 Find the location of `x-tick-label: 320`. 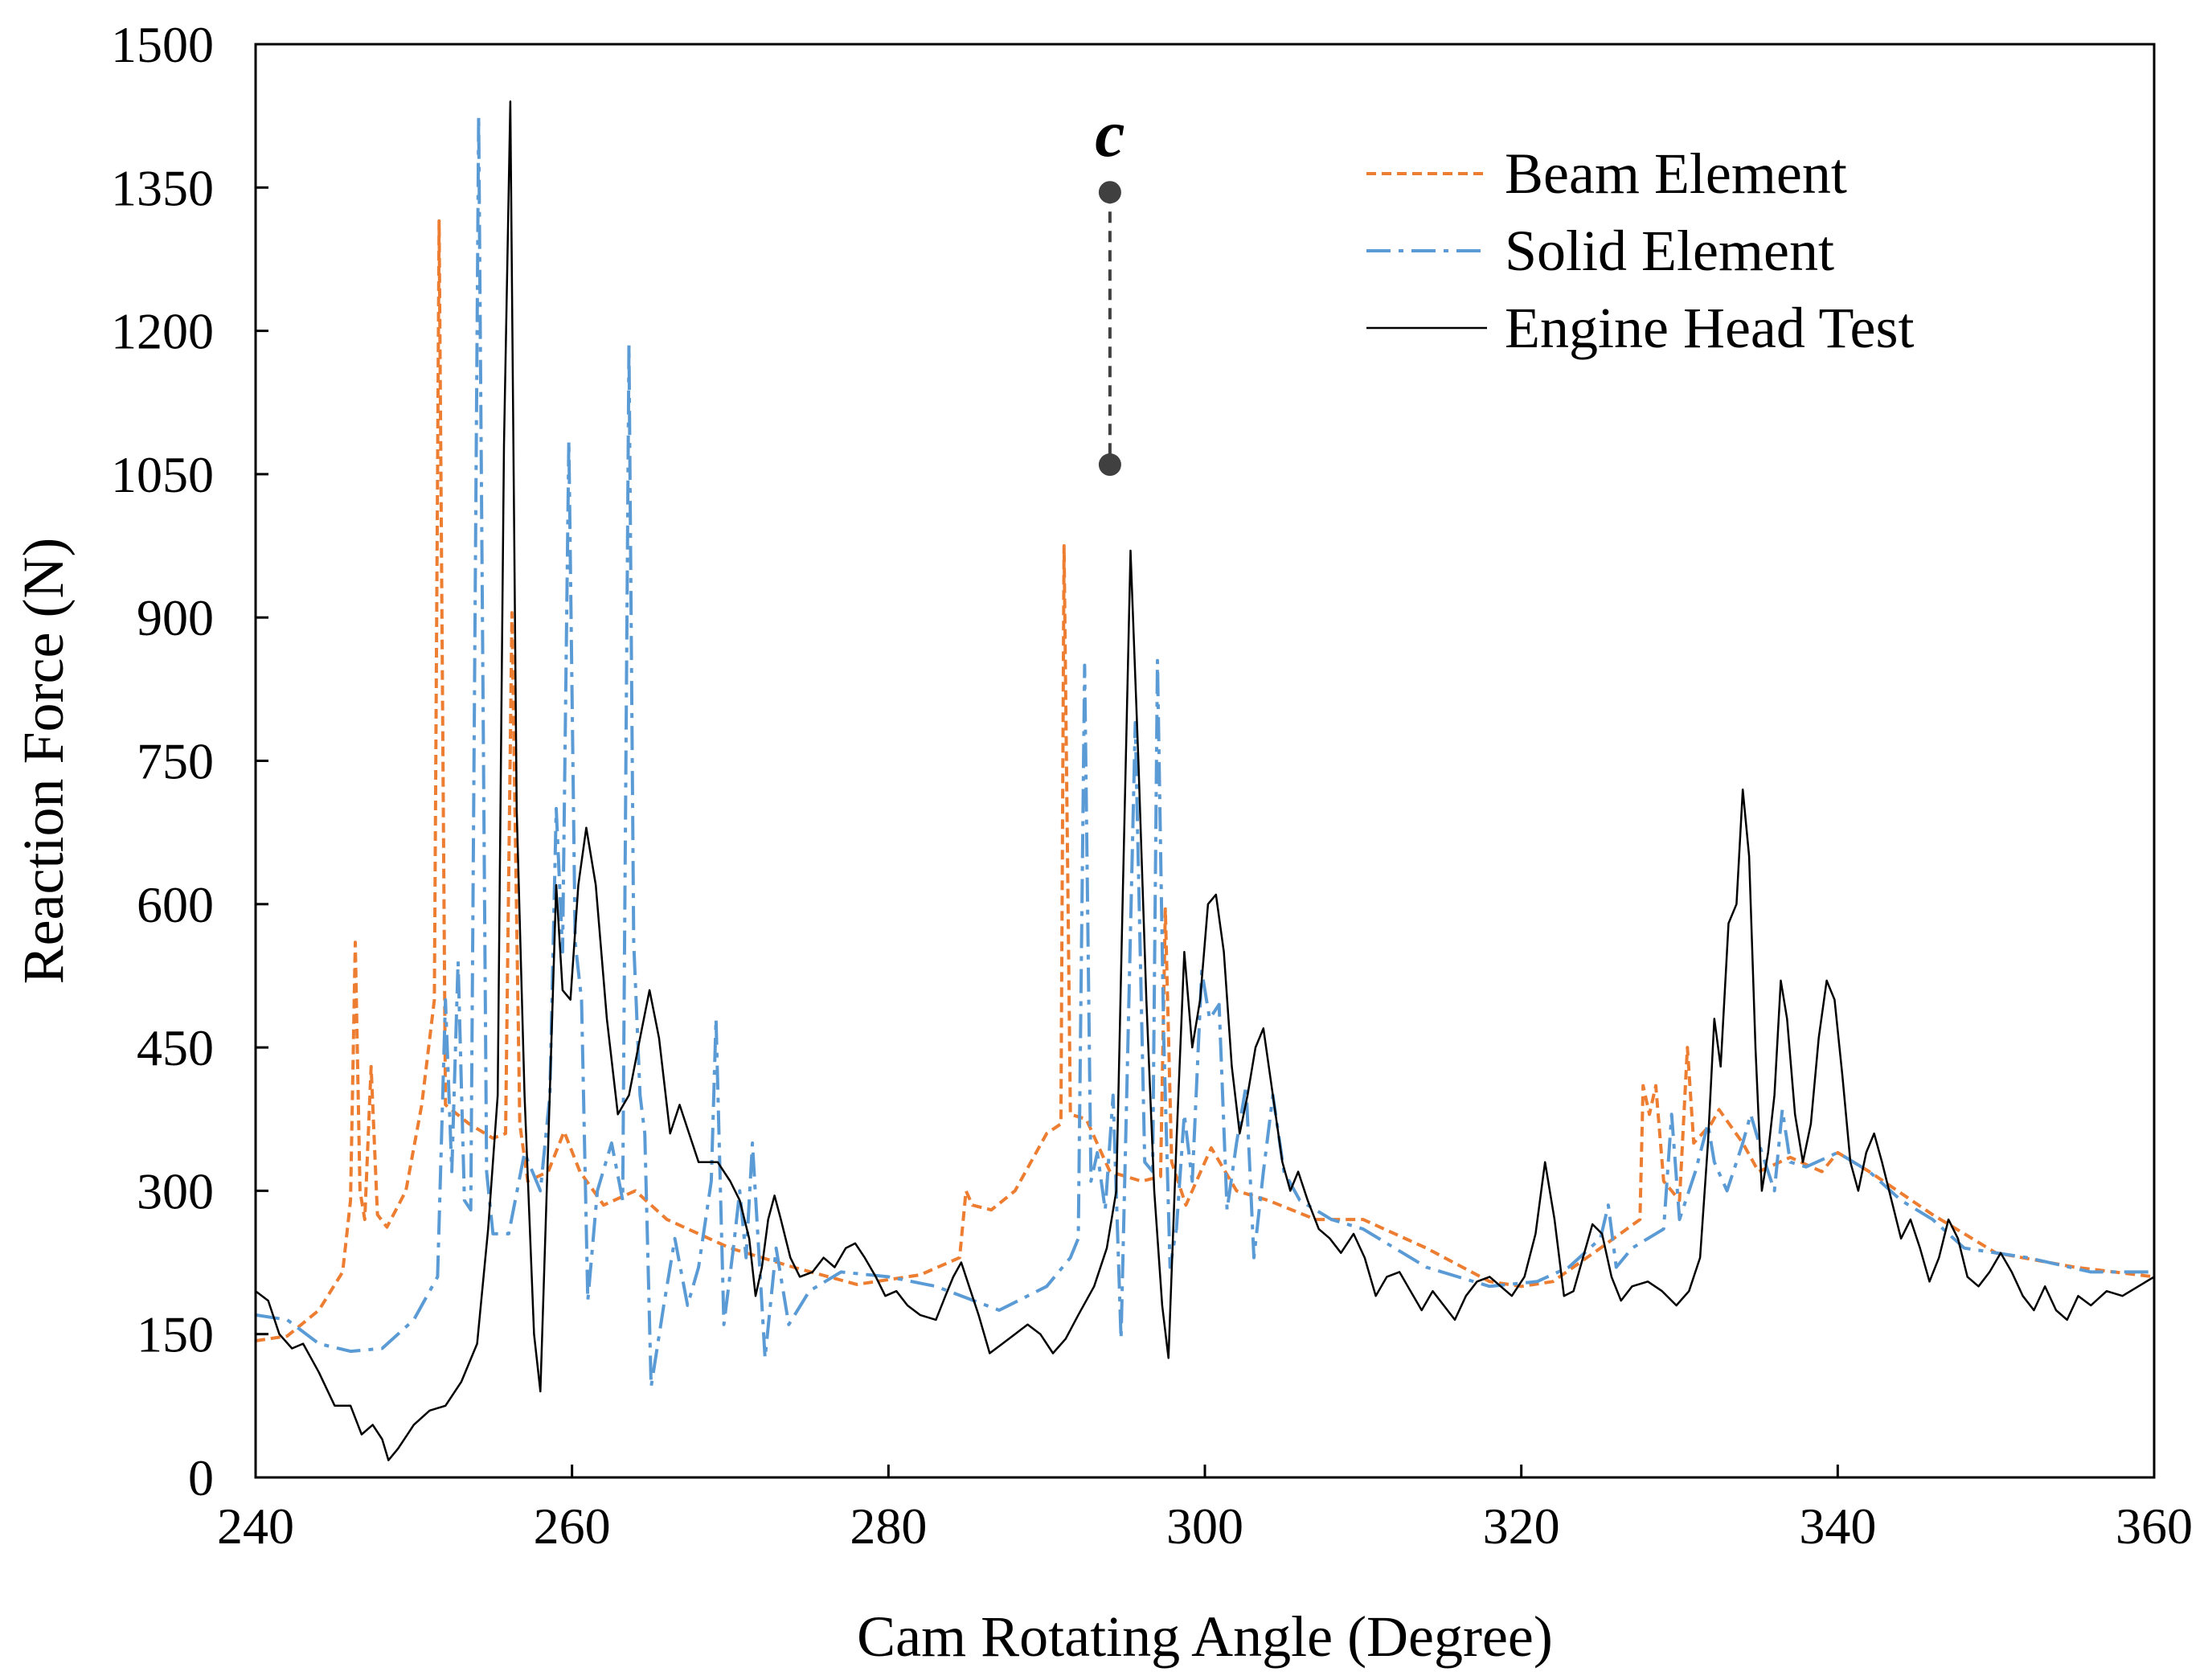

x-tick-label: 320 is located at coordinates (1521, 1526).